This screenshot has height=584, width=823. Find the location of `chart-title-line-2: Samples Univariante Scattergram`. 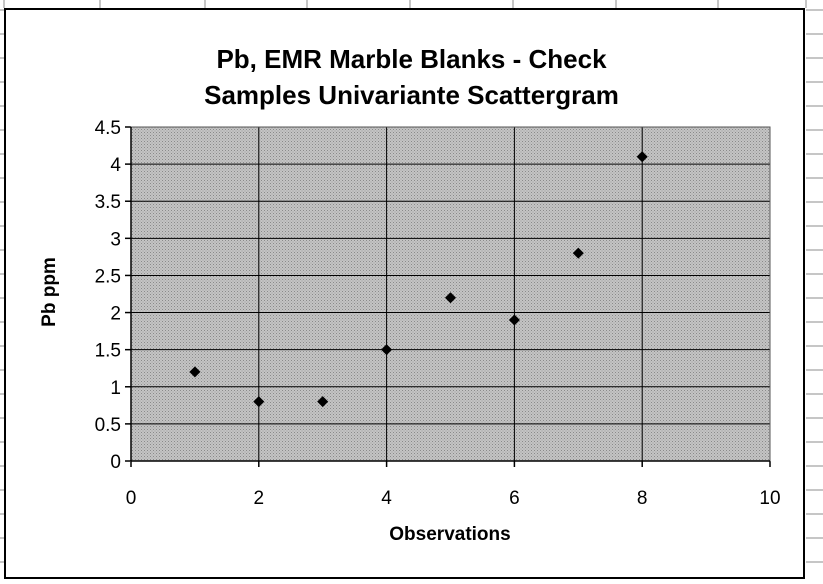

chart-title-line-2: Samples Univariante Scattergram is located at coordinates (411, 95).